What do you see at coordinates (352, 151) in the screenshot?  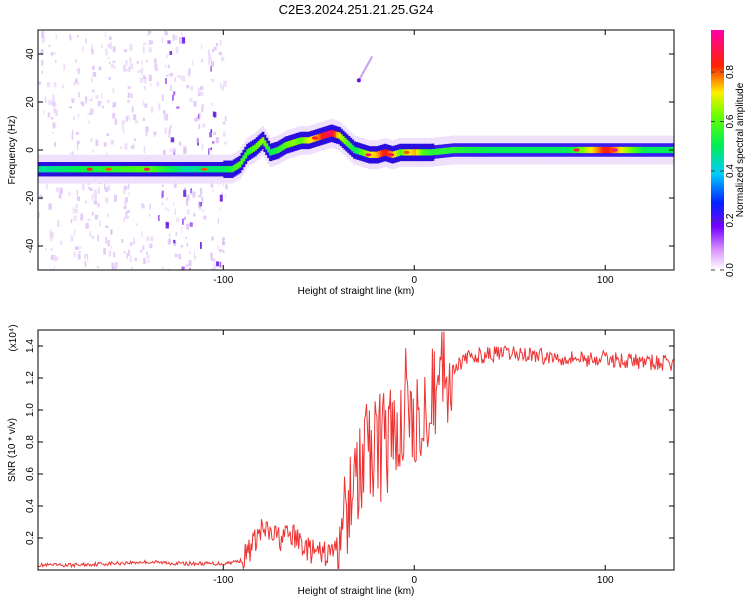 I see `ridge-peaks` at bounding box center [352, 151].